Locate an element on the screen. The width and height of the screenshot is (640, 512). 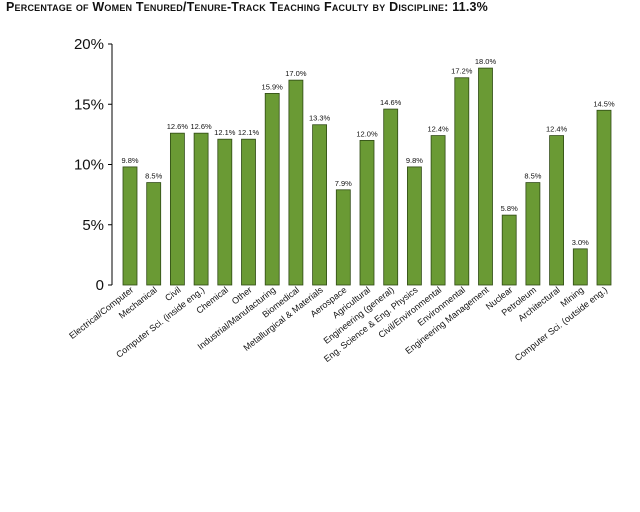
y-tick-label: 5% is located at coordinates (93, 225).